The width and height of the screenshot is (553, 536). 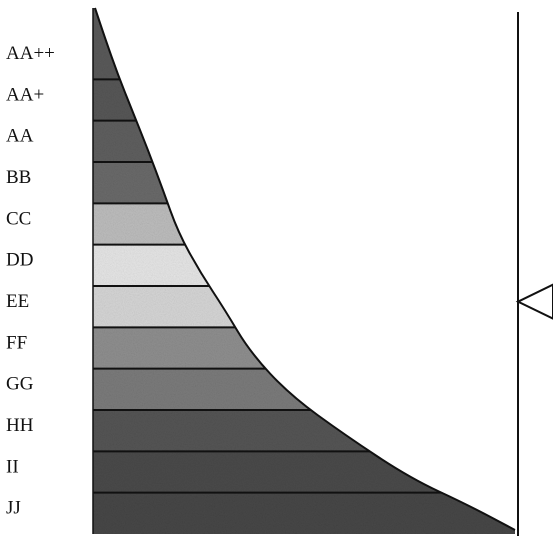 I want to click on grade-label: FF, so click(x=16, y=342).